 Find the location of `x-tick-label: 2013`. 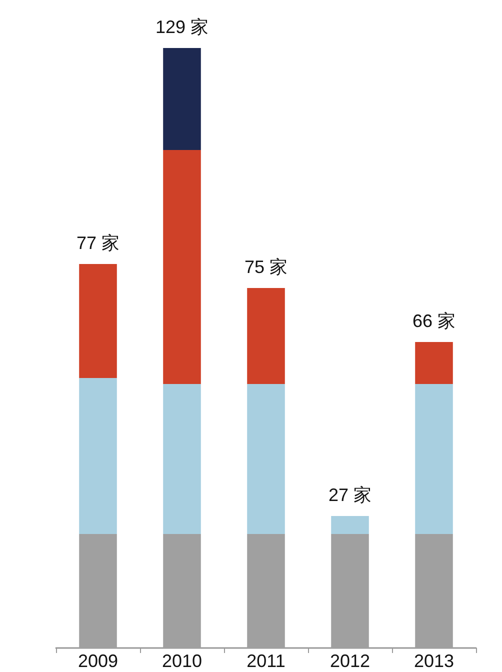

x-tick-label: 2013 is located at coordinates (434, 661).